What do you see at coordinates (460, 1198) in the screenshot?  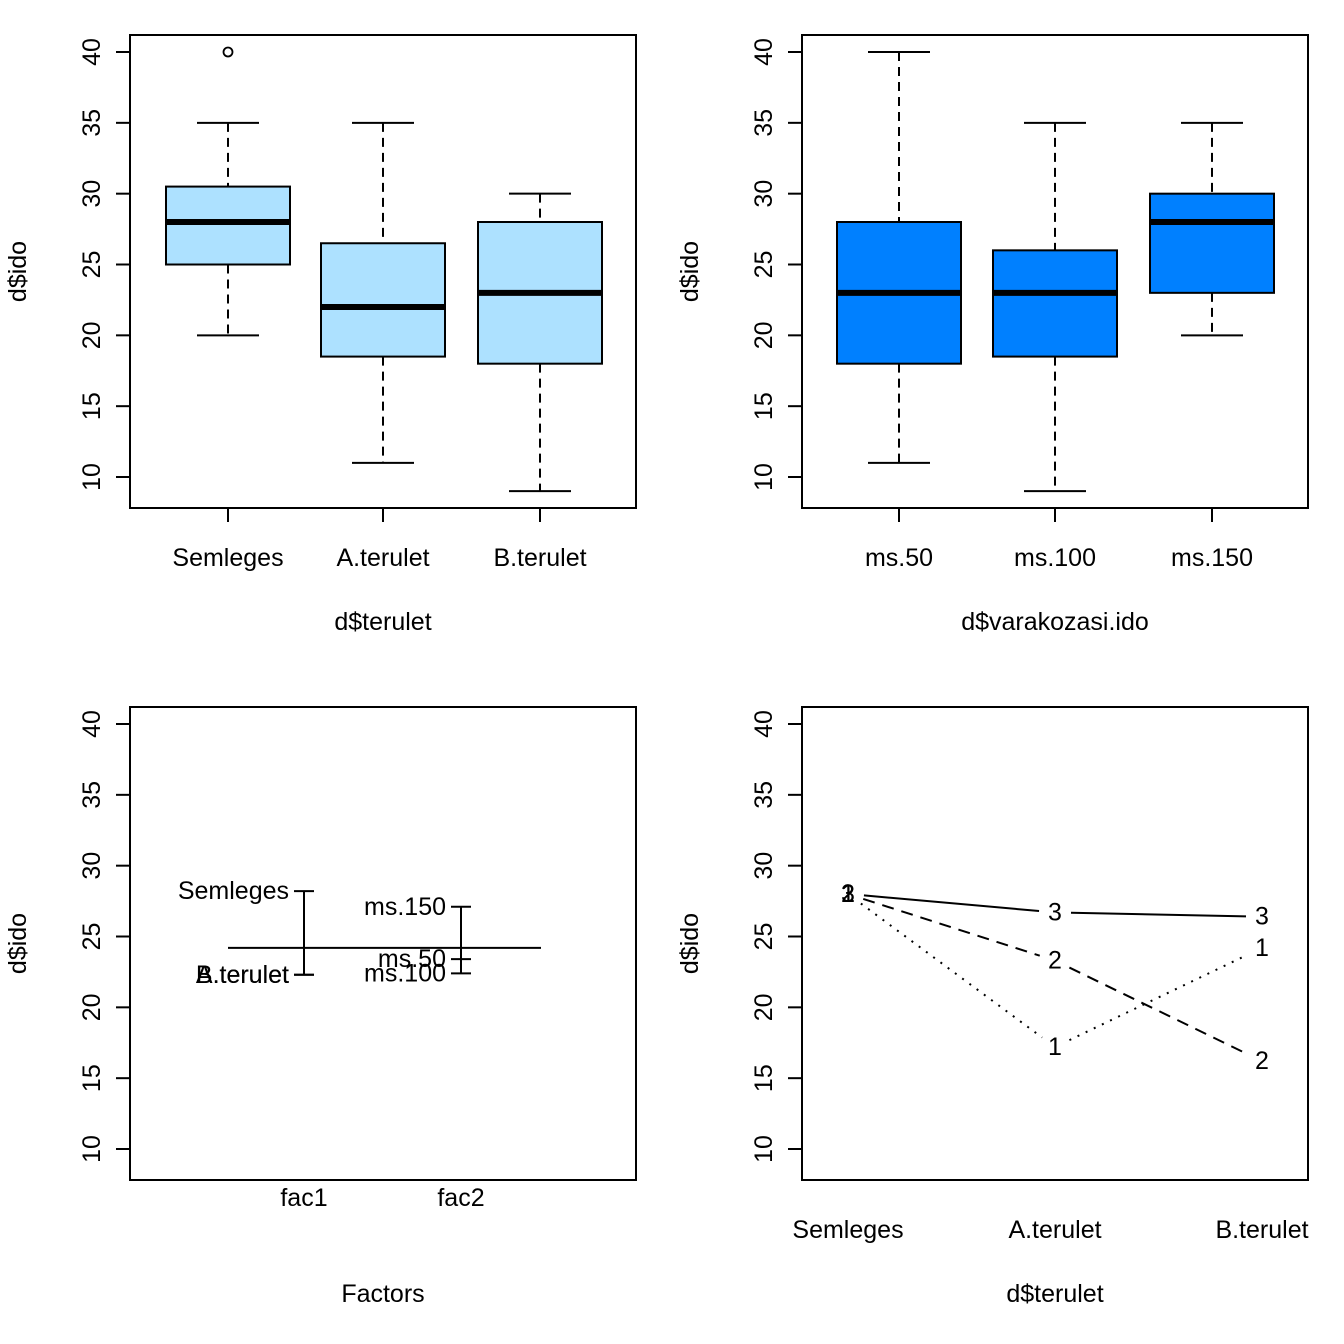 I see `x-tick-label: fac2` at bounding box center [460, 1198].